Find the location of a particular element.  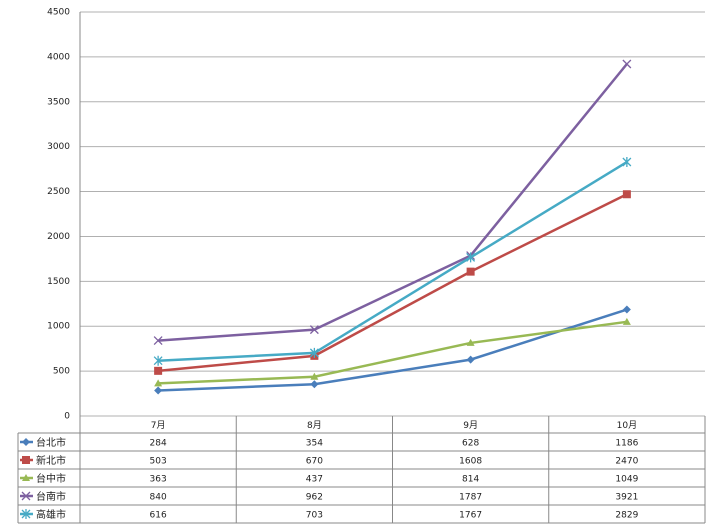

table-value: 703 is located at coordinates (314, 516).